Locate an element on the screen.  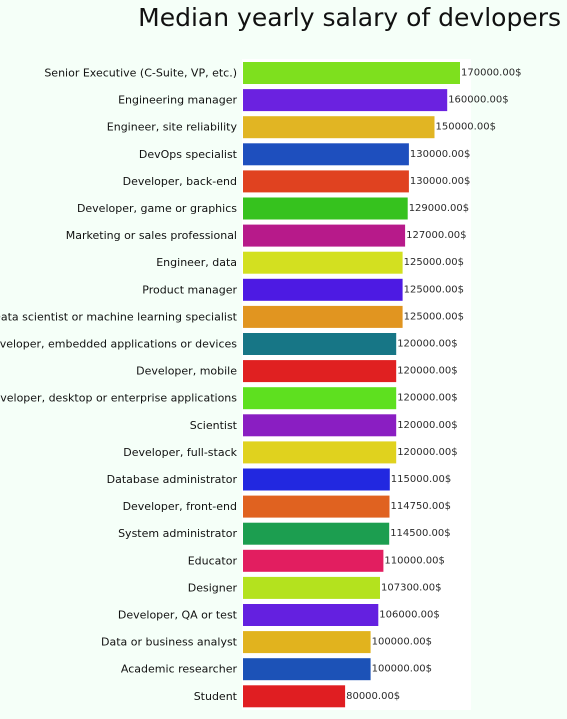
category-label: Engineer, site reliability is located at coordinates (172, 127).